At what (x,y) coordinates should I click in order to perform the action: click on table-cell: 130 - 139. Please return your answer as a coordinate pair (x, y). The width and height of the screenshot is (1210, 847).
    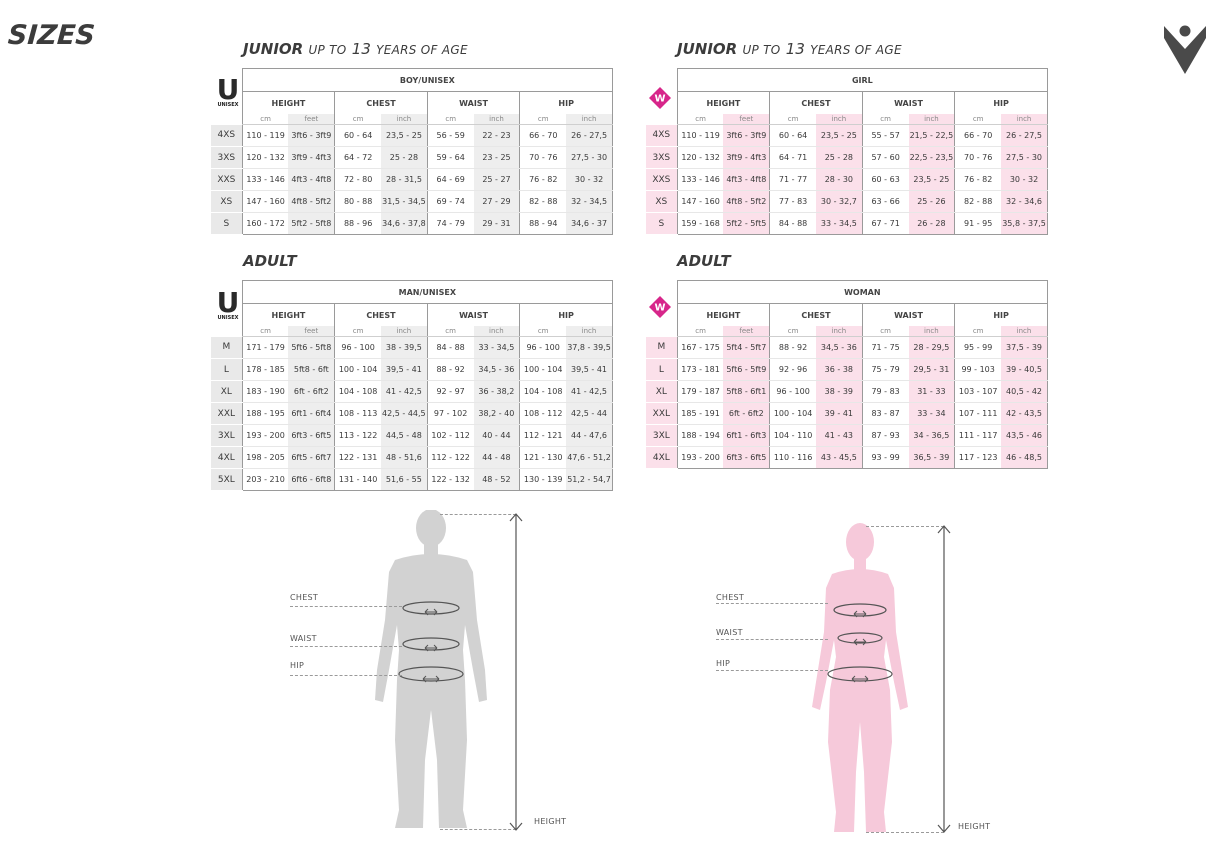
    Looking at the image, I should click on (543, 479).